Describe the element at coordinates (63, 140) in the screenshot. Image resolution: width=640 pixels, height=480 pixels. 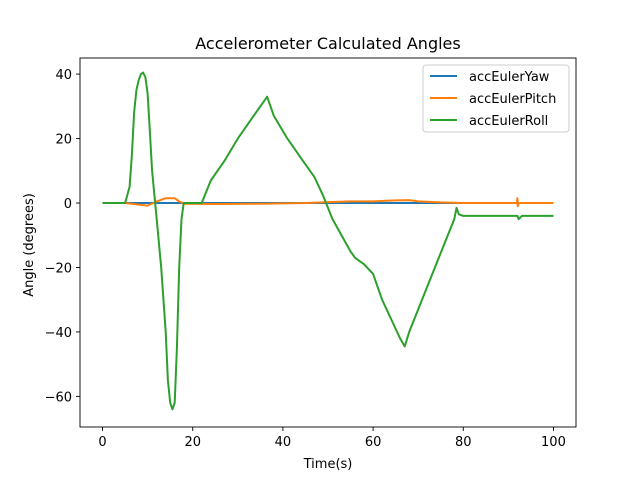
I see `y-tick-label: 20` at that location.